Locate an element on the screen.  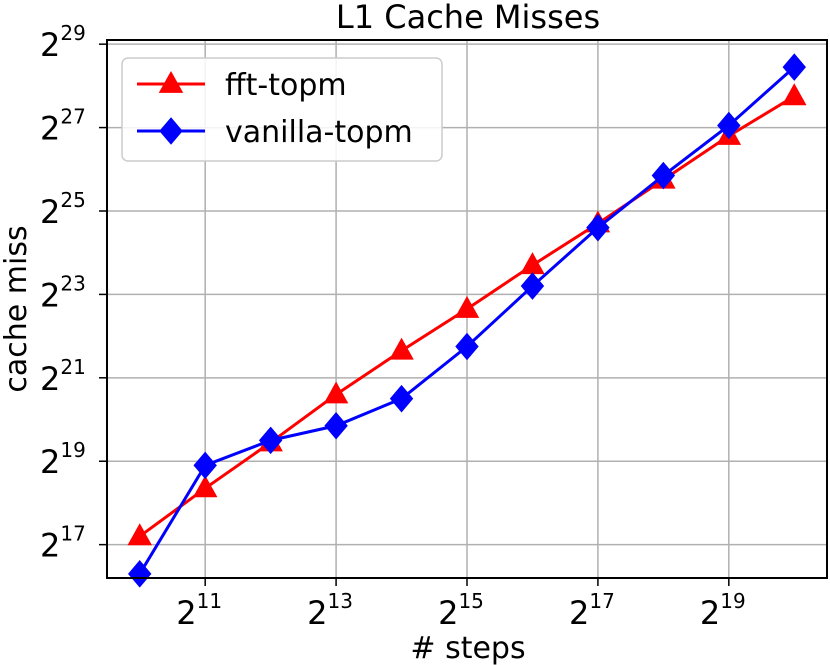
y-tick-exponent: 17 is located at coordinates (72, 534).